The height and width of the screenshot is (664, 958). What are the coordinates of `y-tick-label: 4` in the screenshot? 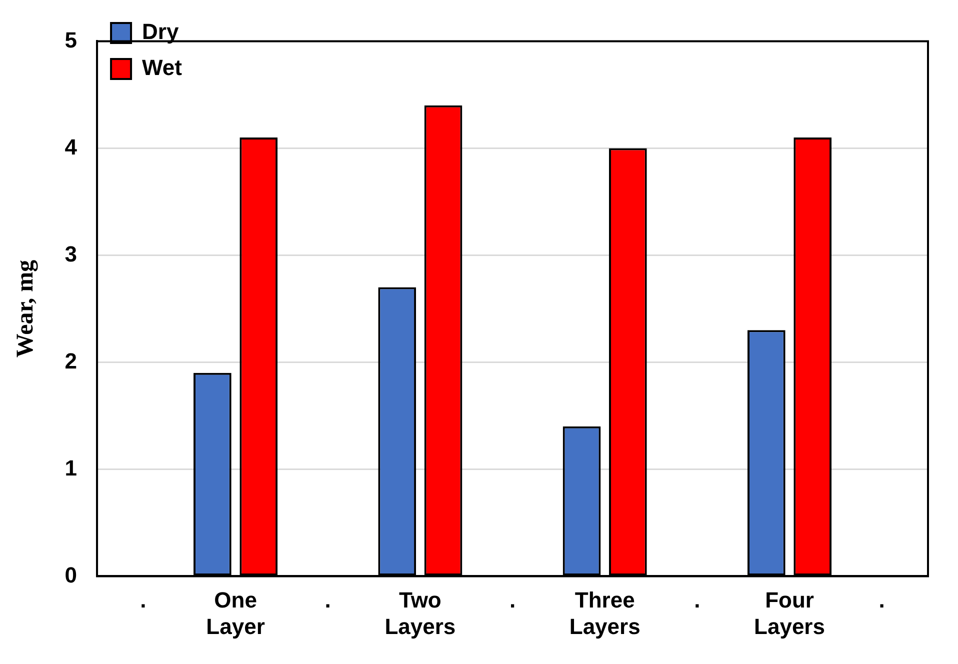 It's located at (71, 147).